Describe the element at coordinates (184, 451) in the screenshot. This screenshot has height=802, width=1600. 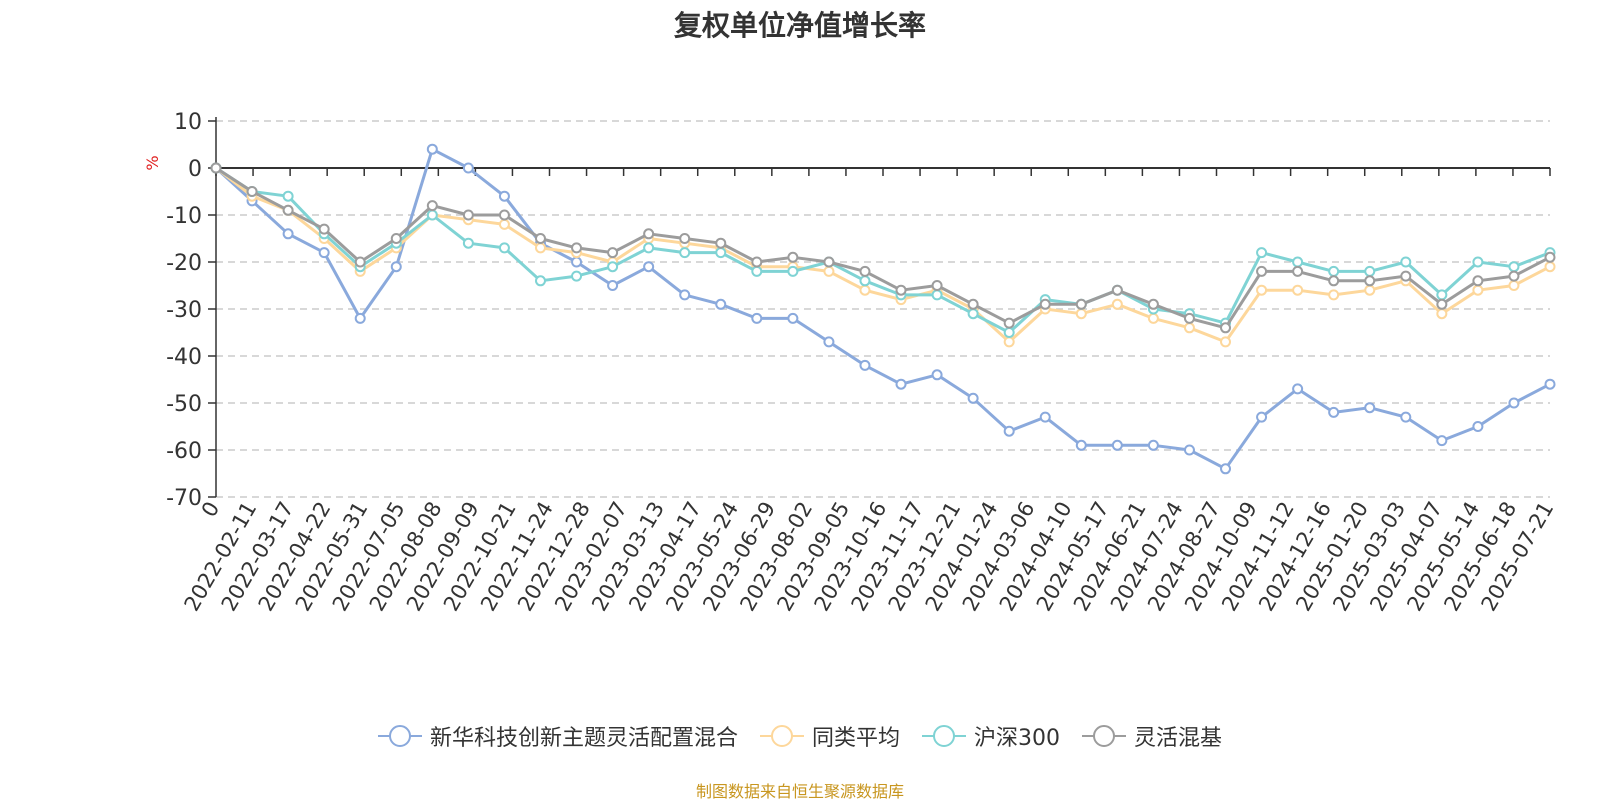
I see `y-tick-label: -60` at that location.